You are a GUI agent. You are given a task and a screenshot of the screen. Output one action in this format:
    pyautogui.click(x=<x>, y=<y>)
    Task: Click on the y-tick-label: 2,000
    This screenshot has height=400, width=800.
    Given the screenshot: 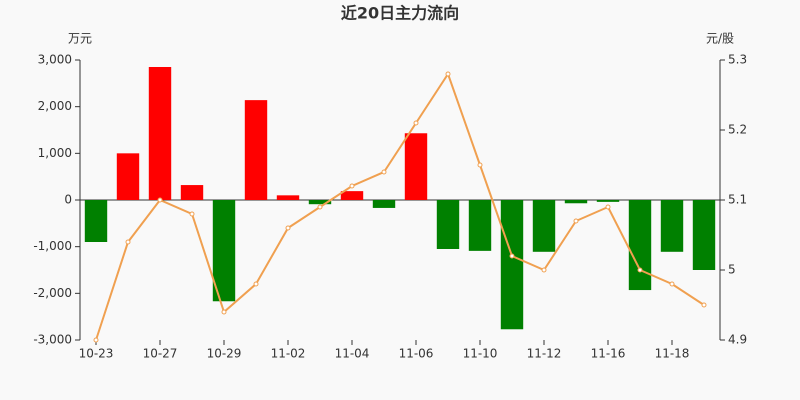 What is the action you would take?
    pyautogui.click(x=55, y=106)
    